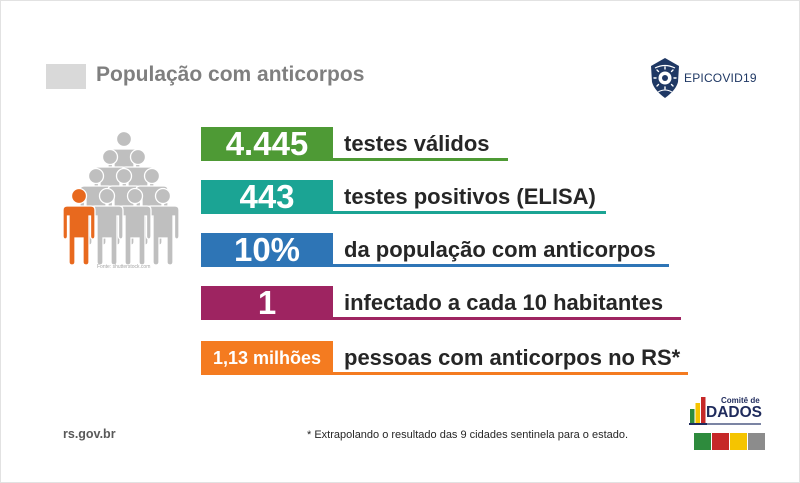 Image resolution: width=800 pixels, height=483 pixels. I want to click on comite-color-squares, so click(730, 441).